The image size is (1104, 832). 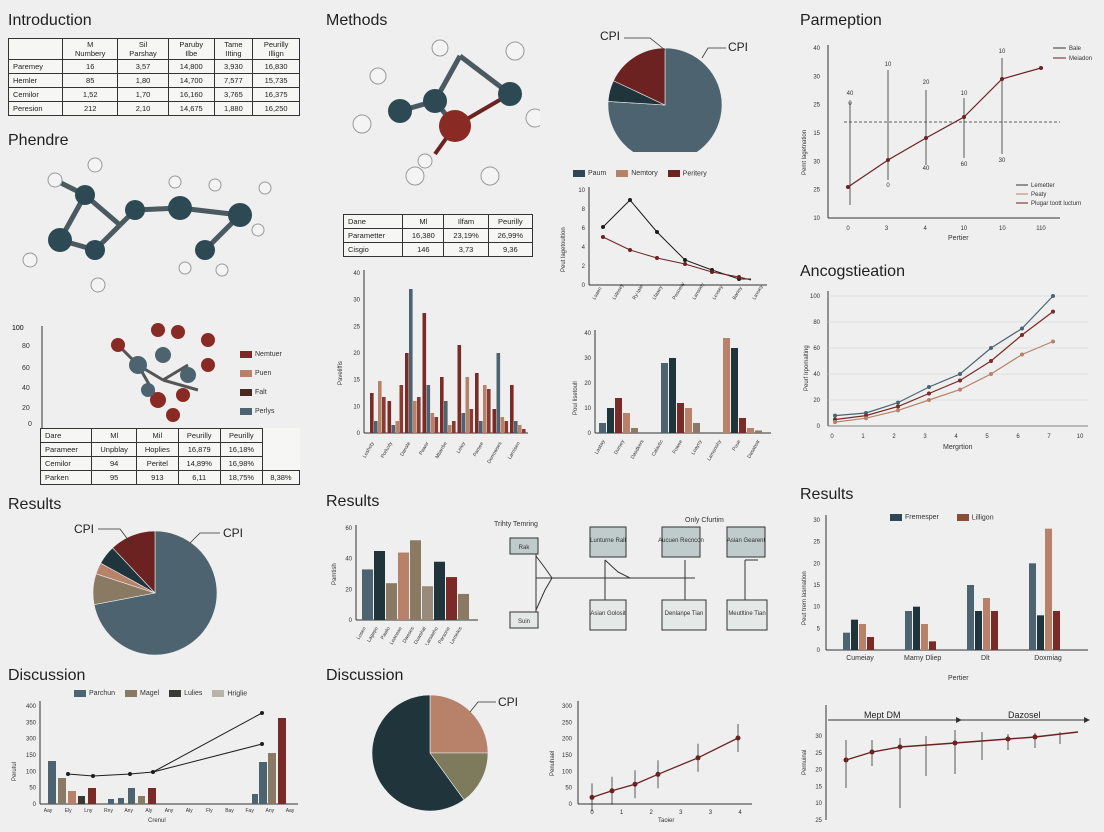 What do you see at coordinates (816, 219) in the screenshot?
I see `y-tick-label: 10` at bounding box center [816, 219].